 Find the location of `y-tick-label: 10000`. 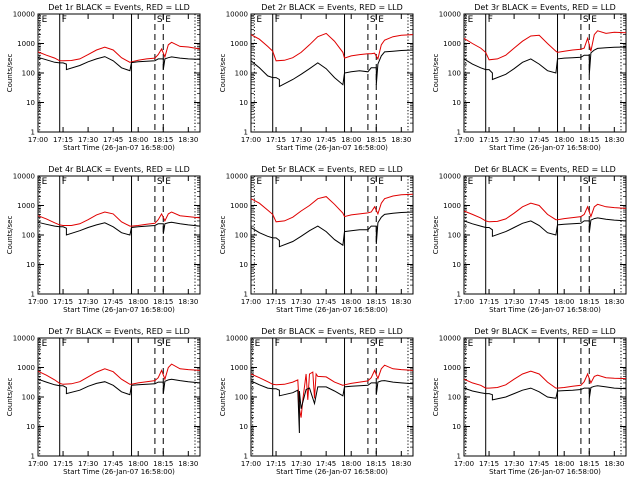

y-tick-label: 10000 is located at coordinates (24, 15).